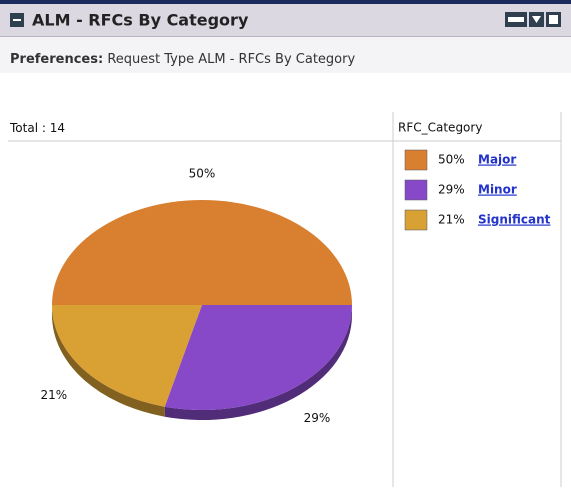 Image resolution: width=571 pixels, height=491 pixels. I want to click on header-separator, so click(285, 36).